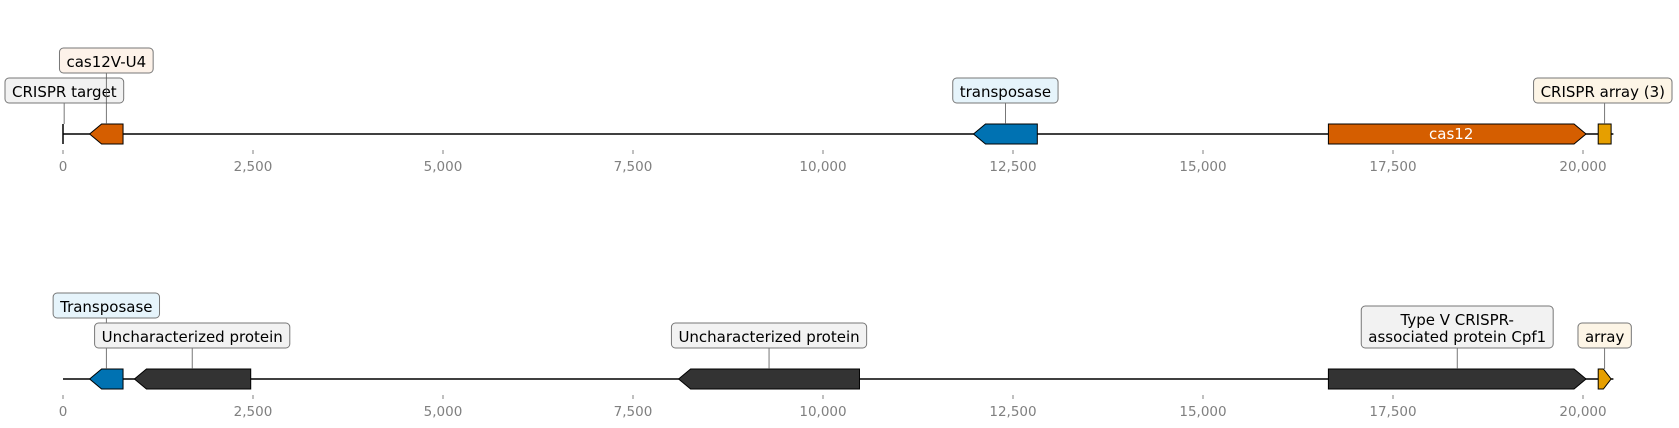 This screenshot has height=428, width=1679. What do you see at coordinates (1451, 134) in the screenshot?
I see `feature-inline-label: cas12` at bounding box center [1451, 134].